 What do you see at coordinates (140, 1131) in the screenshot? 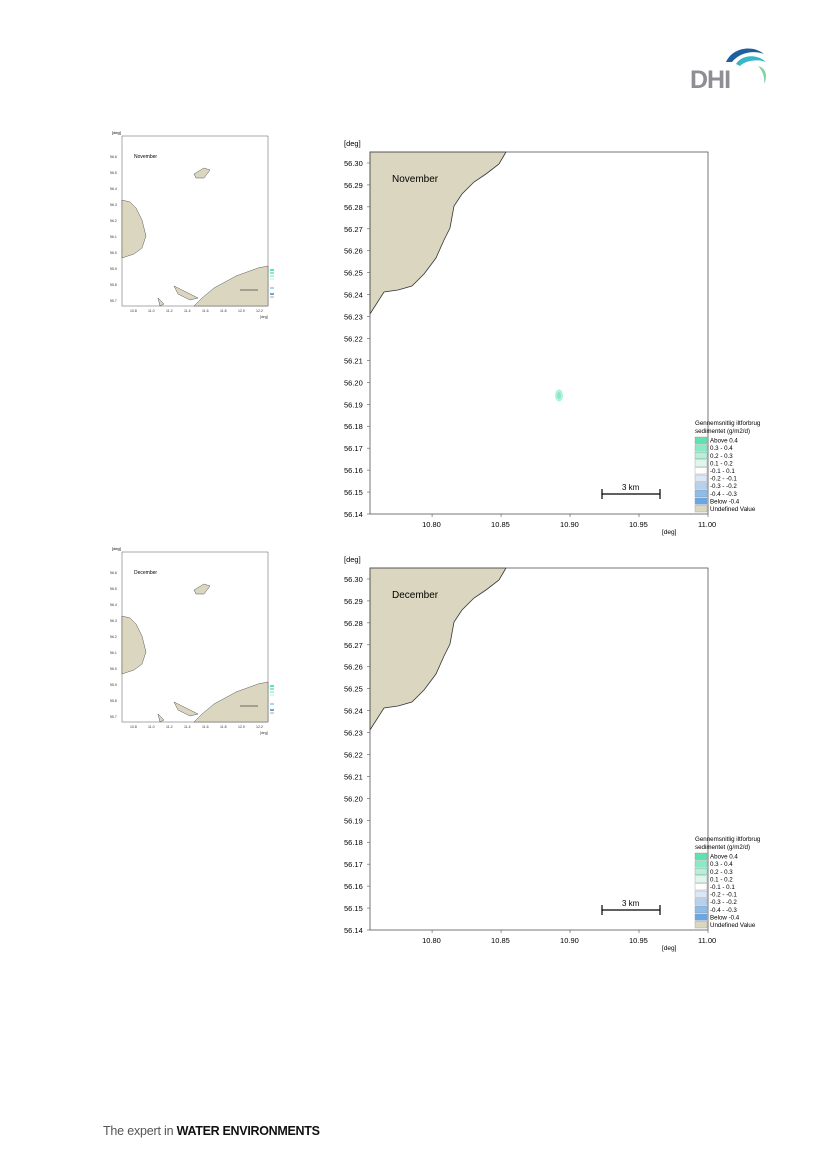
I see `footer-prefix: The expert in` at bounding box center [140, 1131].